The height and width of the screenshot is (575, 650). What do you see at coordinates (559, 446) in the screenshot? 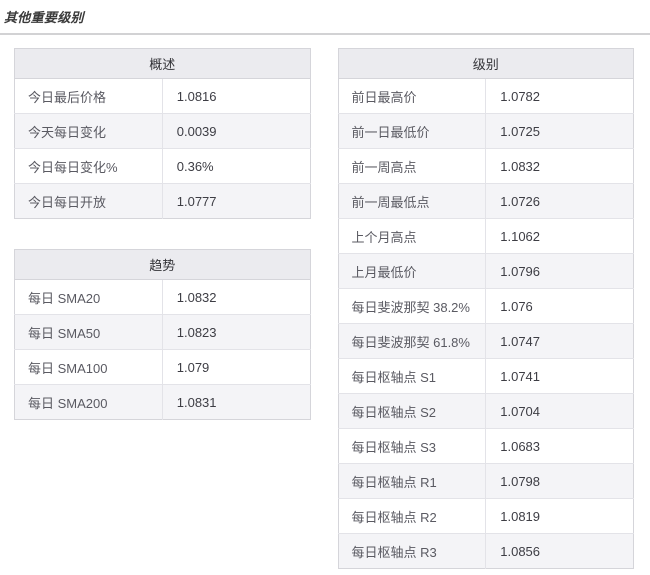
I see `row-value: 1.0683` at bounding box center [559, 446].